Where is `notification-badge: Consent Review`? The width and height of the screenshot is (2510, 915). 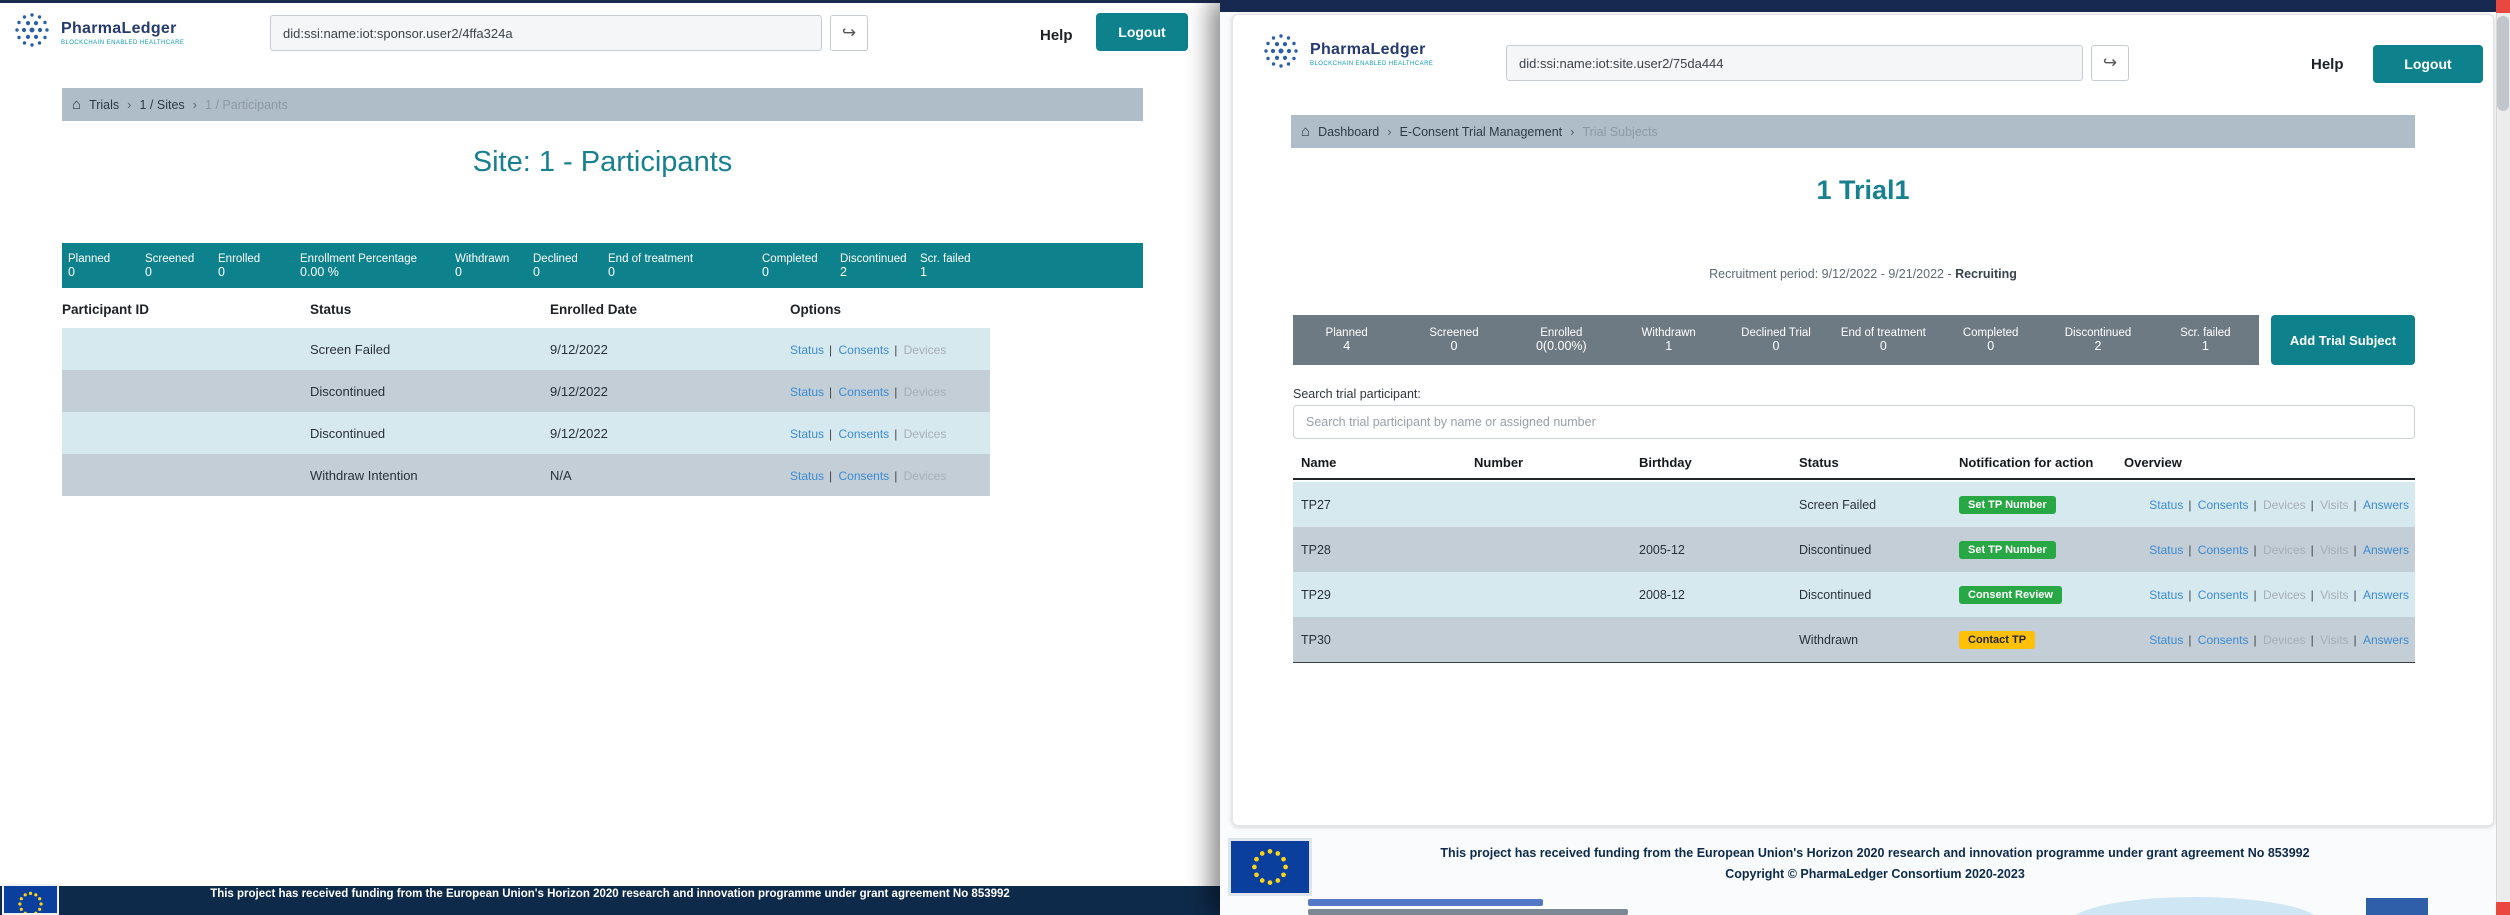 notification-badge: Consent Review is located at coordinates (2010, 594).